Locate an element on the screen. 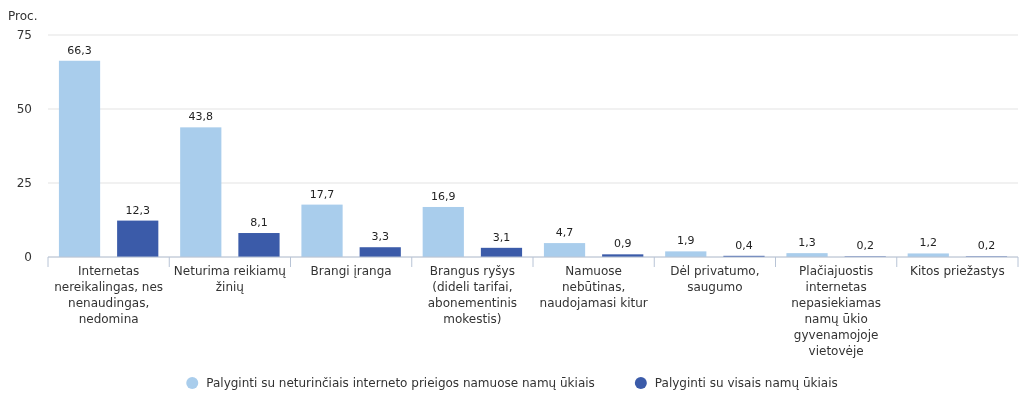  data-label: 8,1 is located at coordinates (259, 223).